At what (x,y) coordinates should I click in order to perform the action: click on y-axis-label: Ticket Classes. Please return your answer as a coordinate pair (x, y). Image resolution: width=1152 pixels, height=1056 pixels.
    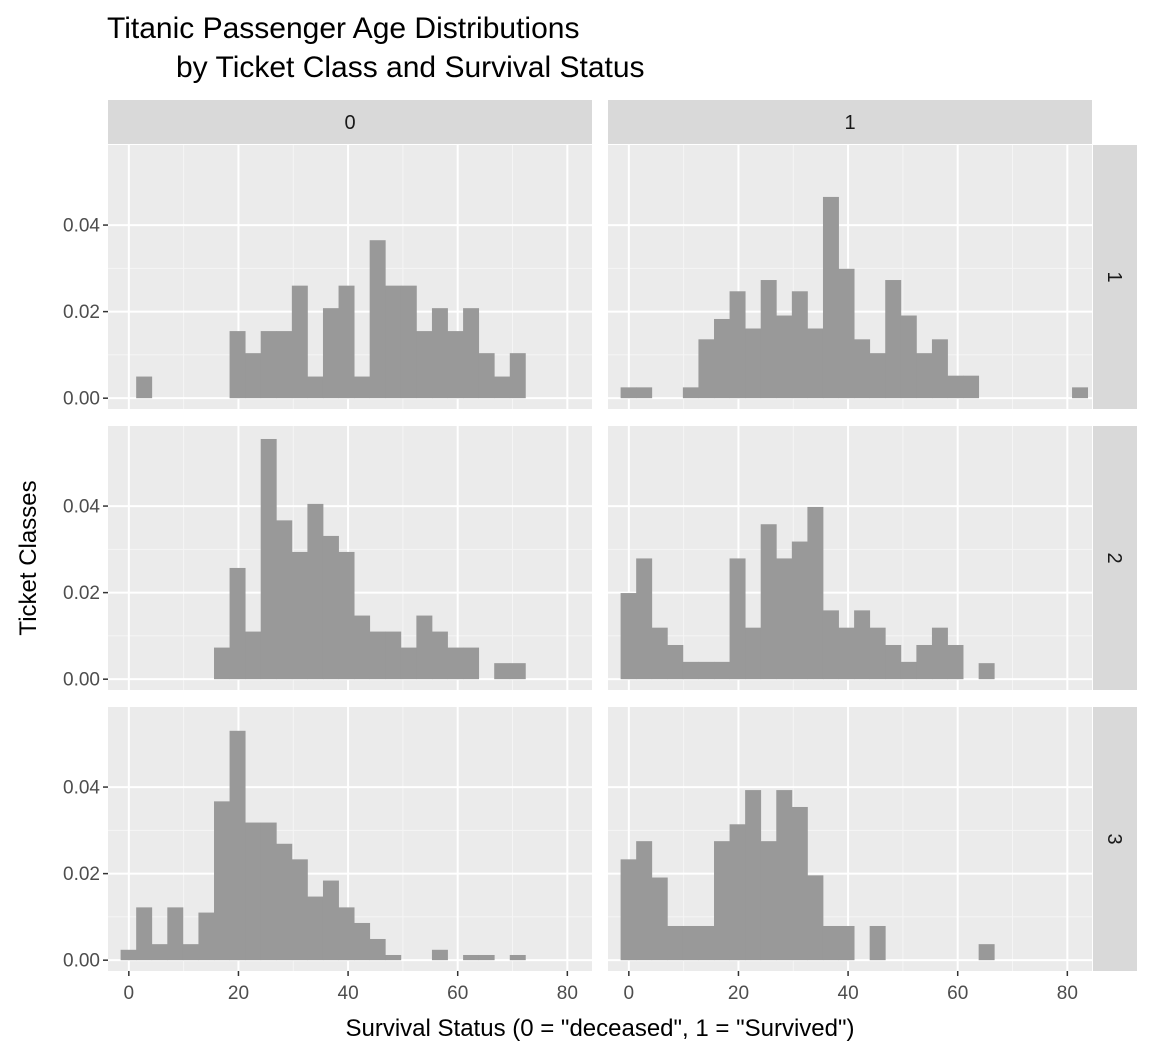
    Looking at the image, I should click on (28, 557).